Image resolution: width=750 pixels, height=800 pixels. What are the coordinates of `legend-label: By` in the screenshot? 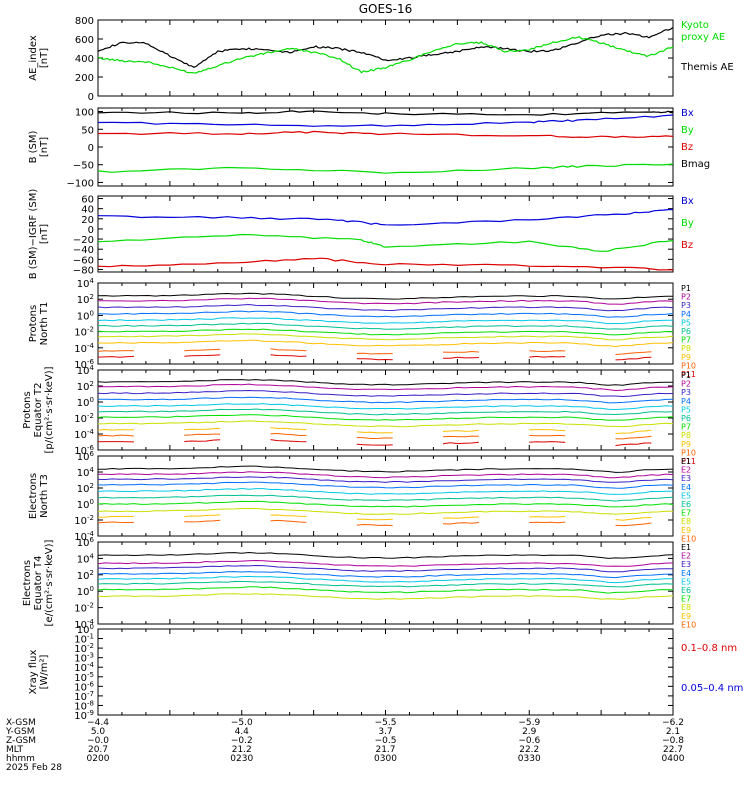 It's located at (687, 223).